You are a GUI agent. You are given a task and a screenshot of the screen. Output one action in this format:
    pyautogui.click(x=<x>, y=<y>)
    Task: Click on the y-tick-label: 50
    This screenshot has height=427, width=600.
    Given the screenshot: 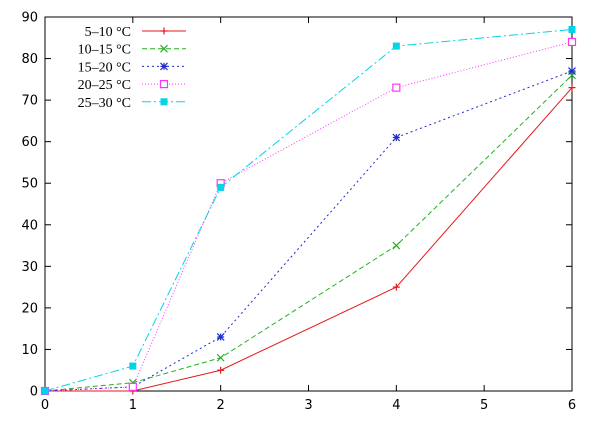 What is the action you would take?
    pyautogui.click(x=29, y=184)
    